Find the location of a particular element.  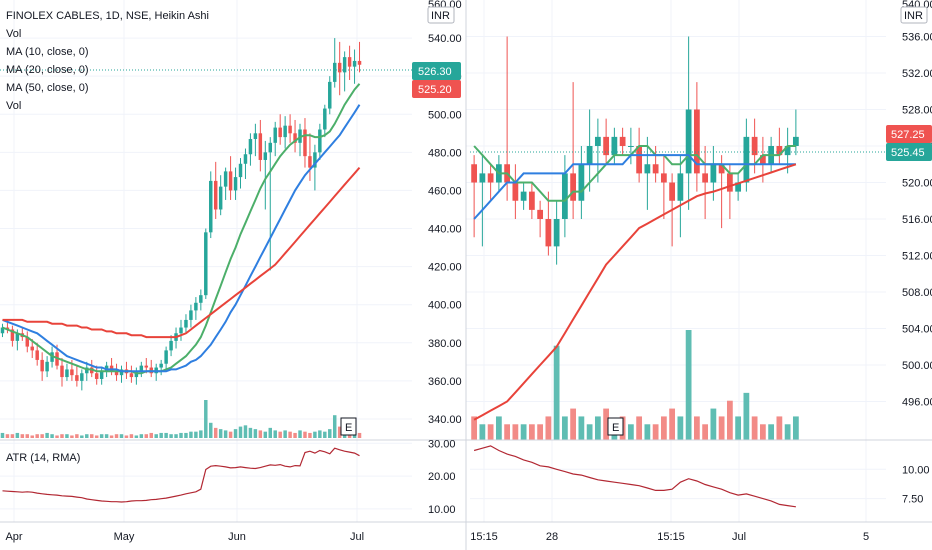

currency-badge-left is located at coordinates (441, 15).